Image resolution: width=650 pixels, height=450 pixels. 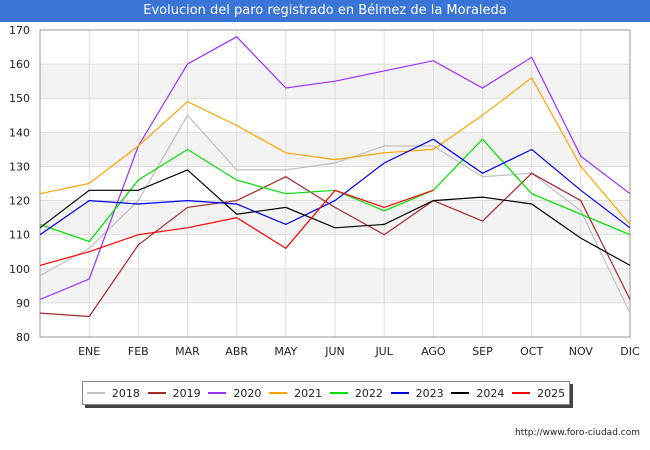 I want to click on y-tick-label: 150, so click(x=19, y=98).